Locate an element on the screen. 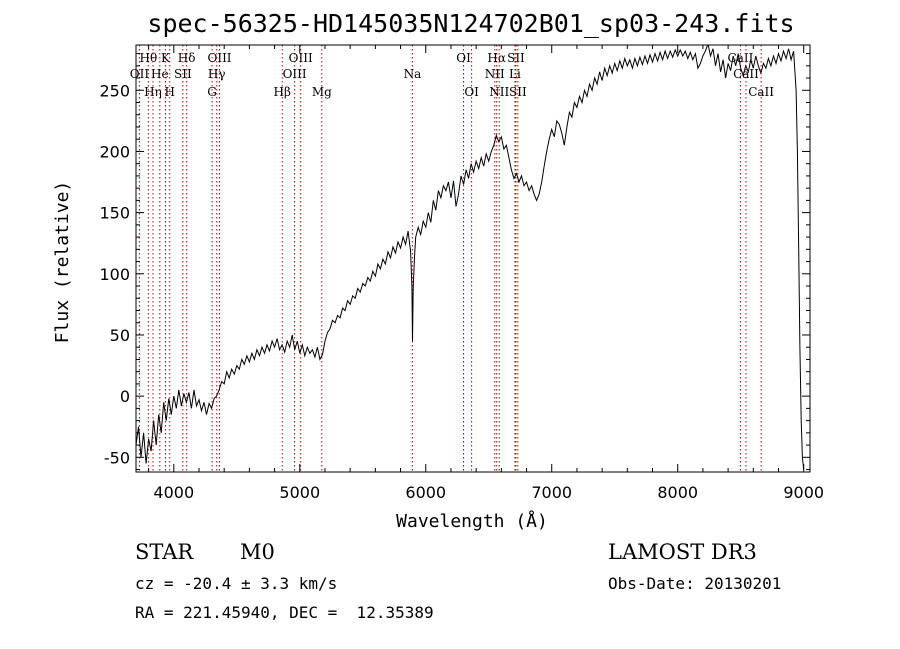 The width and height of the screenshot is (900, 649). line-label-15: Na is located at coordinates (413, 74).